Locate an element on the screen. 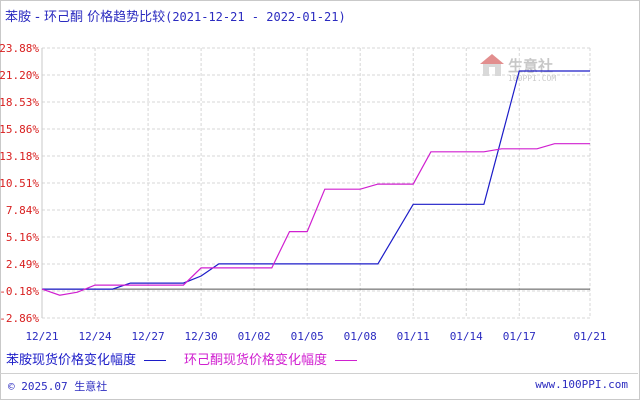 The height and width of the screenshot is (400, 640). x-tick-label: 12/21 is located at coordinates (41, 336).